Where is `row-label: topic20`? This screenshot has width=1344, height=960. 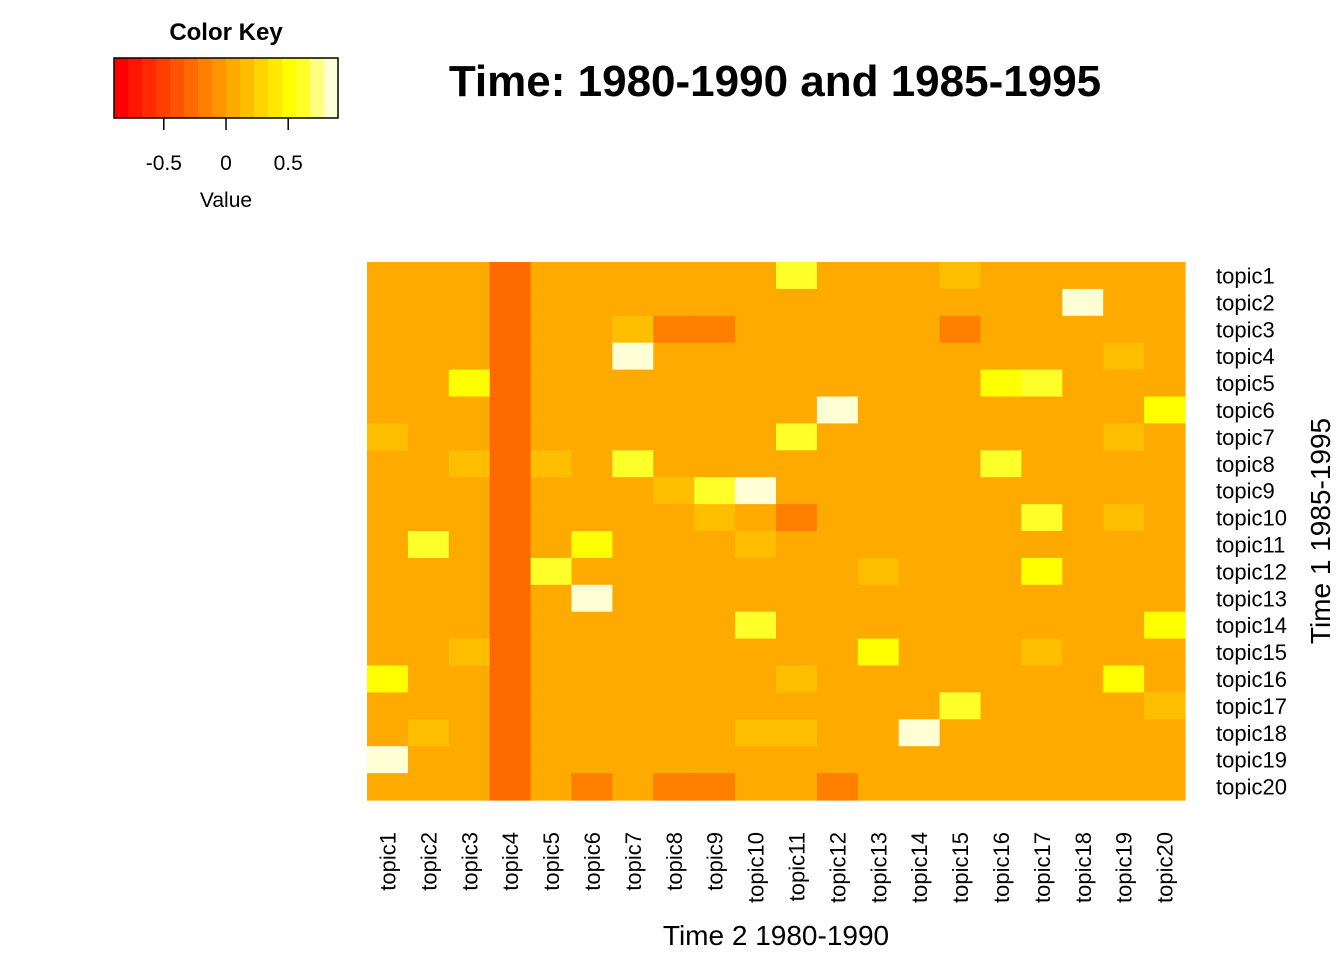 row-label: topic20 is located at coordinates (1251, 787).